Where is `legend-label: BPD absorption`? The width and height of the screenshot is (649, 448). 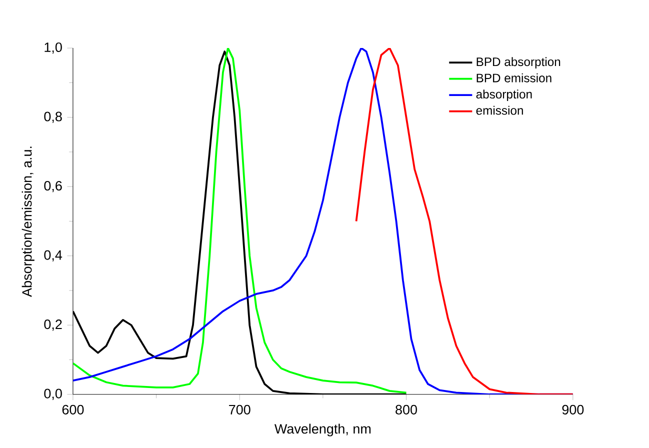 legend-label: BPD absorption is located at coordinates (518, 62).